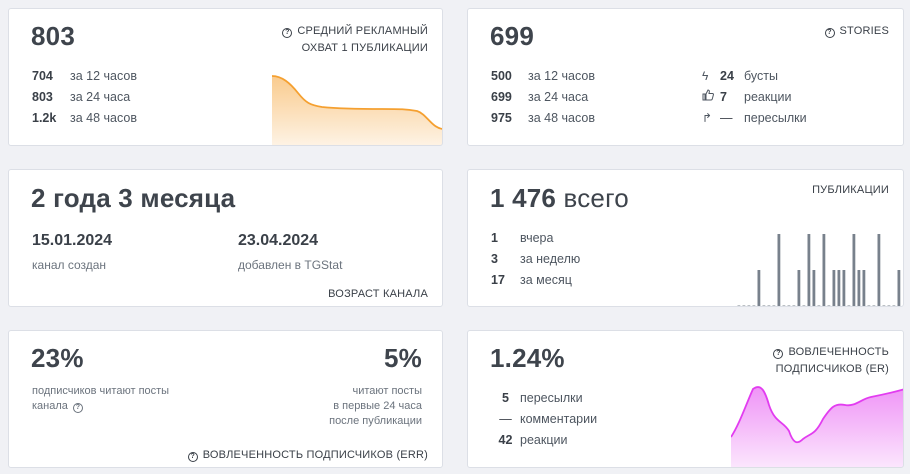 The width and height of the screenshot is (910, 474). What do you see at coordinates (707, 118) in the screenshot?
I see `share-arrow-icon: ↱` at bounding box center [707, 118].